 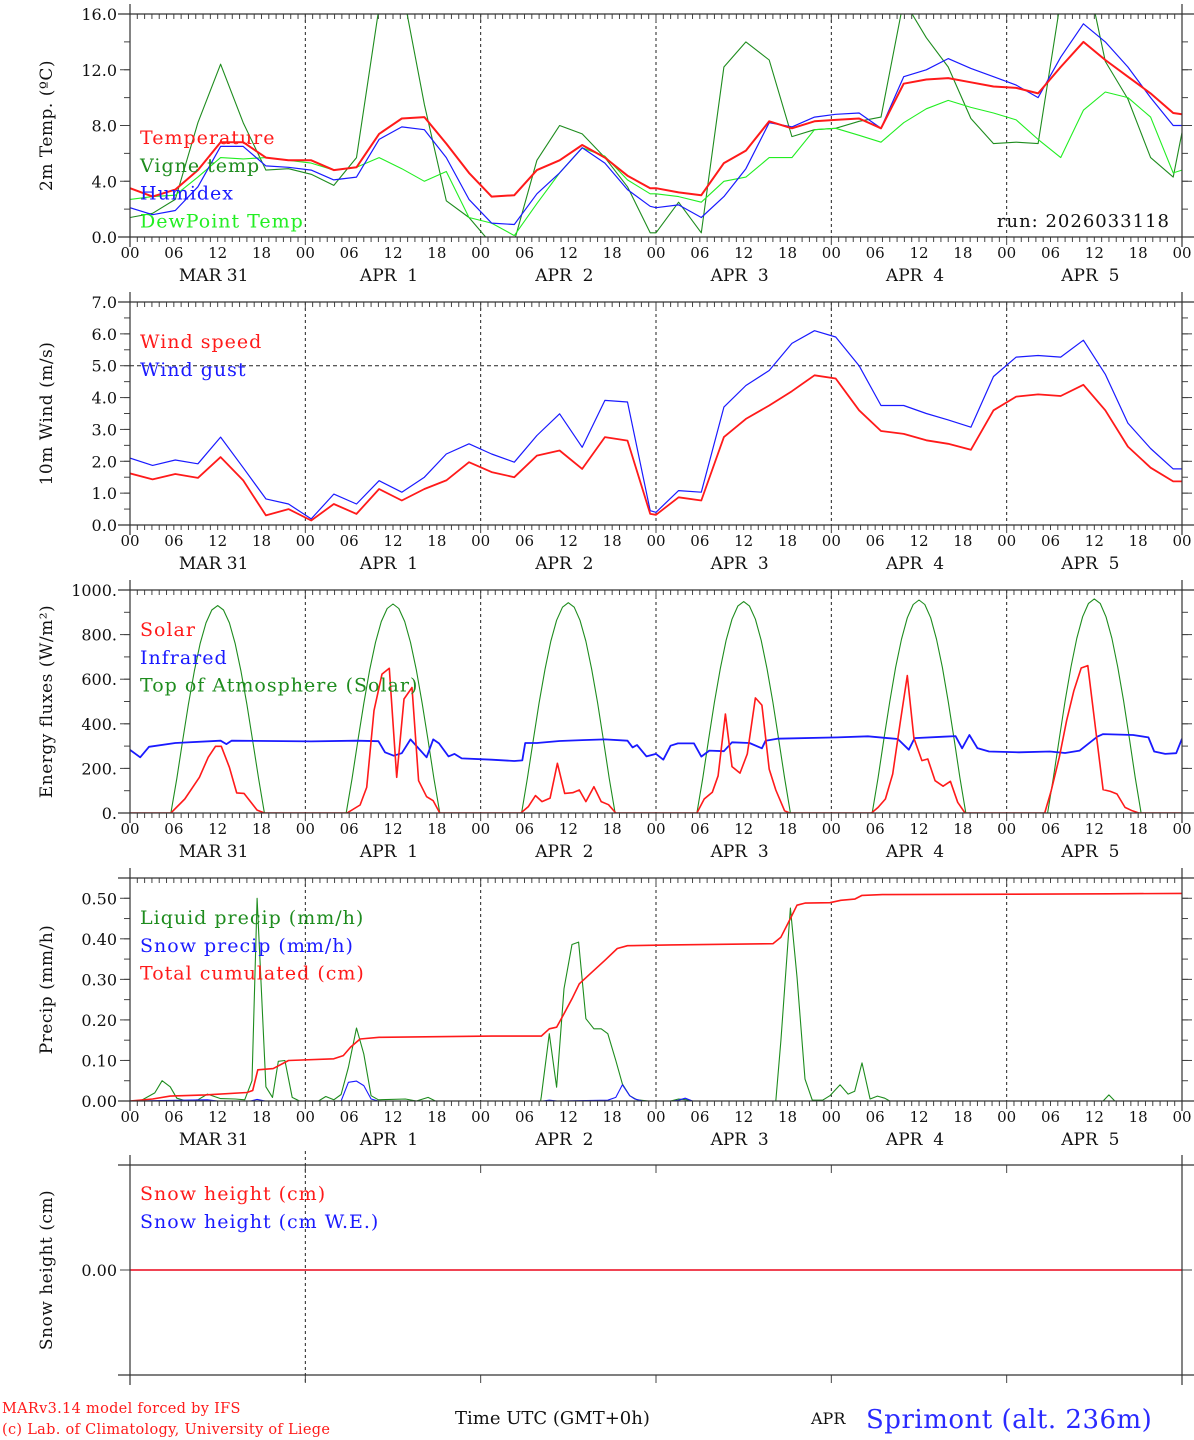 What do you see at coordinates (99, 70) in the screenshot?
I see `y-tick-label: 12.0` at bounding box center [99, 70].